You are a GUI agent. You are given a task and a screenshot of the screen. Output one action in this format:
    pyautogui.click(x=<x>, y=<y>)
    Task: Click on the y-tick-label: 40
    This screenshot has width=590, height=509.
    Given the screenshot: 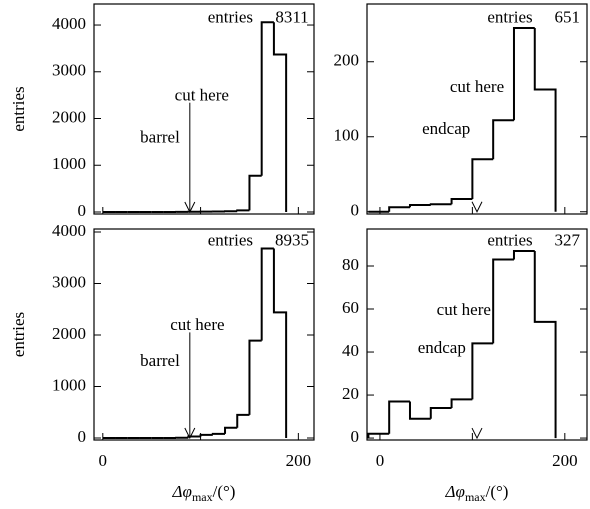 What is the action you would take?
    pyautogui.click(x=350, y=350)
    